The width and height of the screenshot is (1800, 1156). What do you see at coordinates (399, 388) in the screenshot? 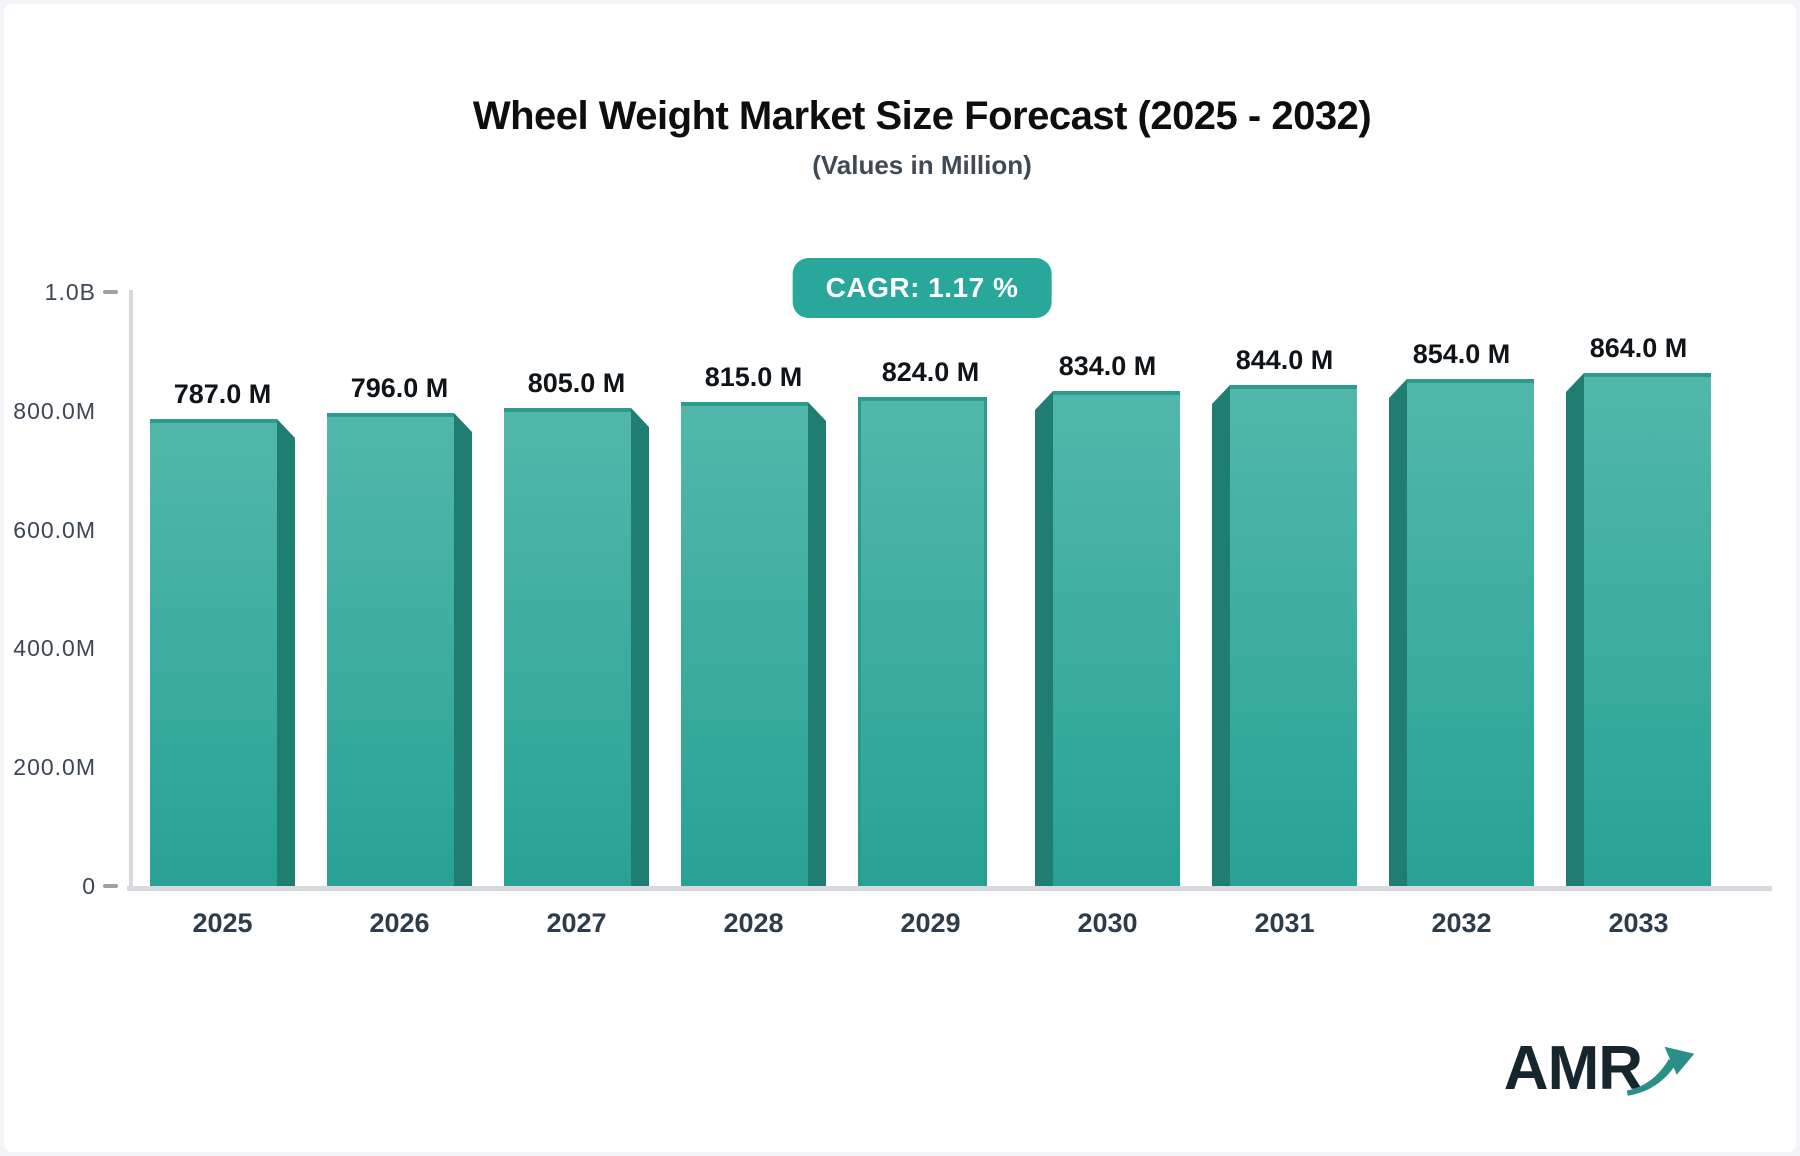
I see `bar-value-label: 796.0 M` at bounding box center [399, 388].